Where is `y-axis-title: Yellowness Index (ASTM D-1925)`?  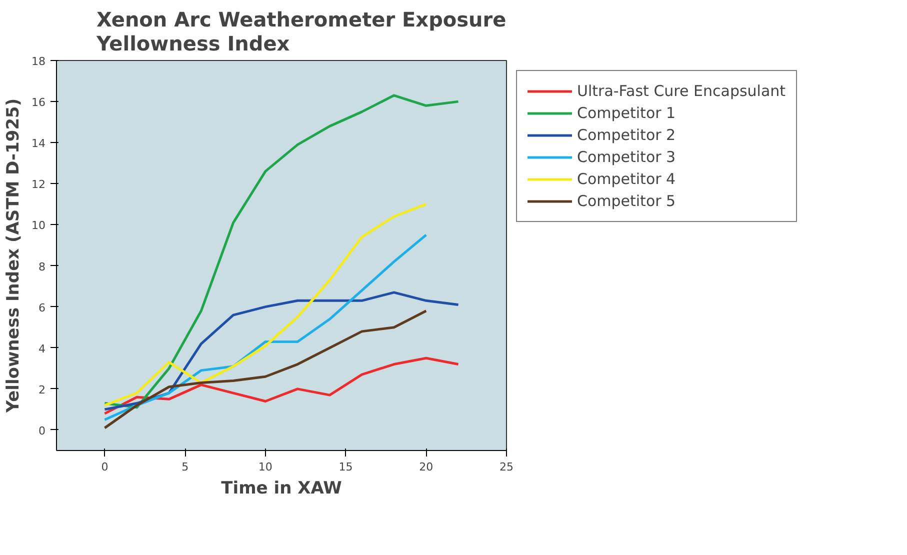
y-axis-title: Yellowness Index (ASTM D-1925) is located at coordinates (14, 256).